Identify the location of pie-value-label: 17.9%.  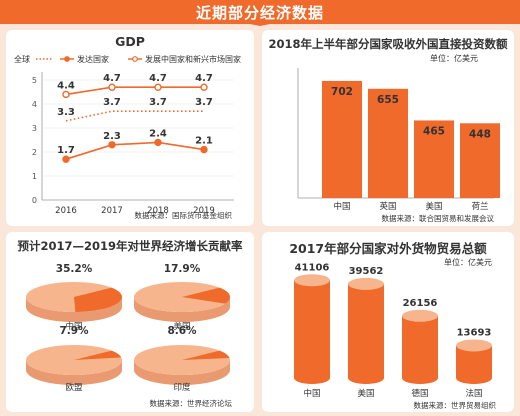
(182, 269).